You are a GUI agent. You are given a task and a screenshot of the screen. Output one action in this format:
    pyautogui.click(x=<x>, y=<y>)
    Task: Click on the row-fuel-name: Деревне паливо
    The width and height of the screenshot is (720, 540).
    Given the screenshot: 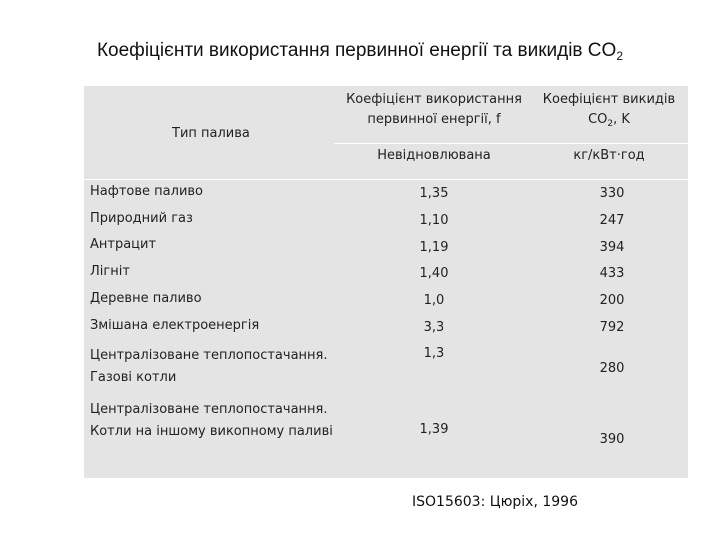 What is the action you would take?
    pyautogui.click(x=146, y=298)
    